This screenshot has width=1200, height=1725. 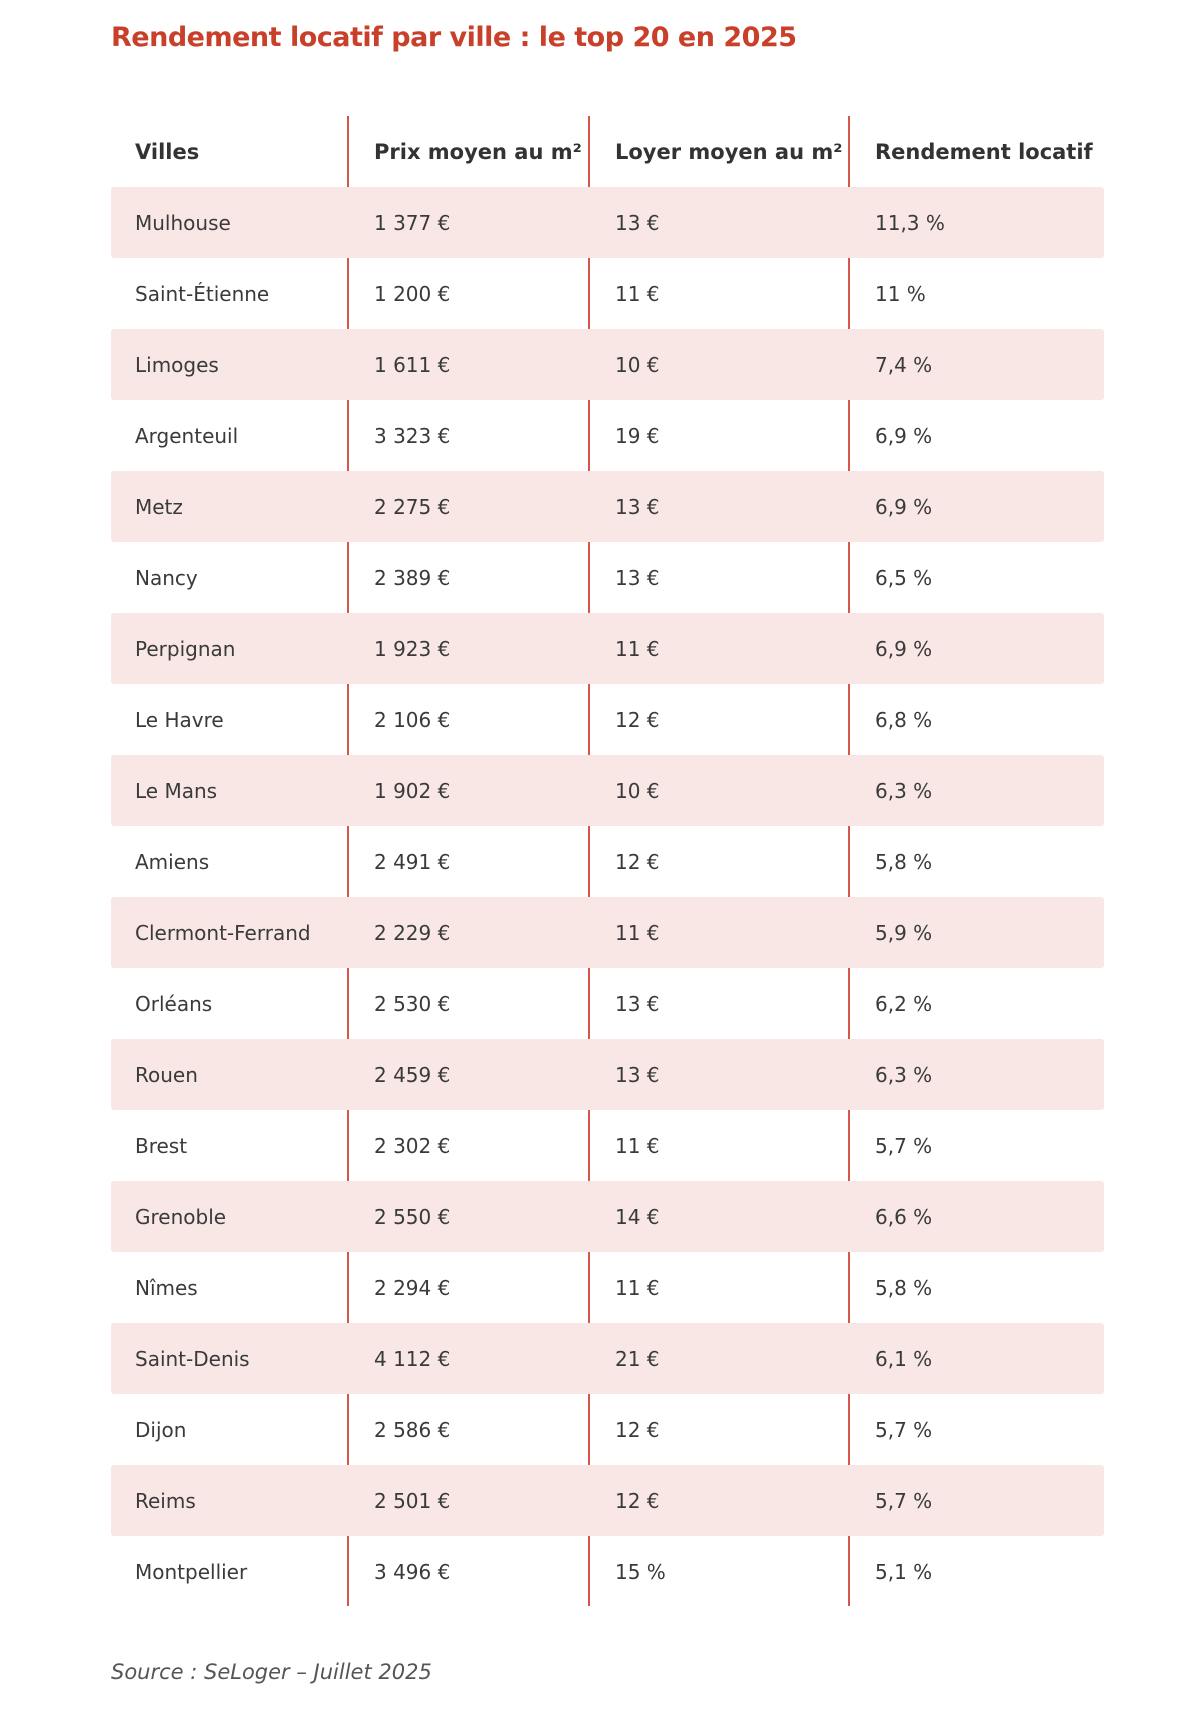 I want to click on cell-ville: Limoges, so click(x=177, y=364).